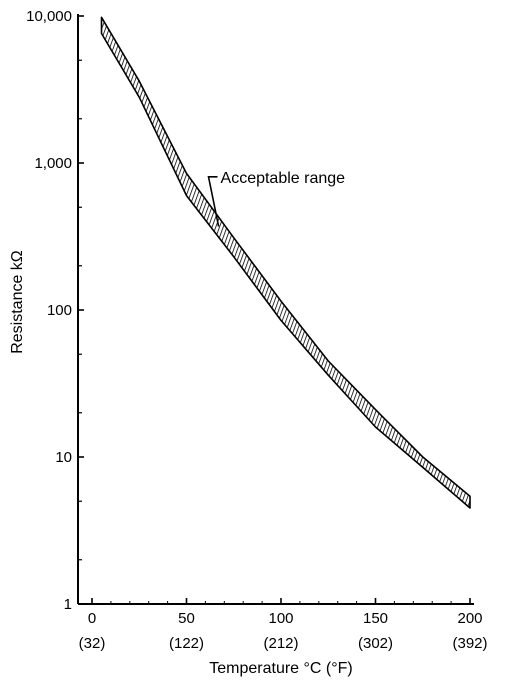  What do you see at coordinates (375, 643) in the screenshot?
I see `x-tick-sublabel: (302)` at bounding box center [375, 643].